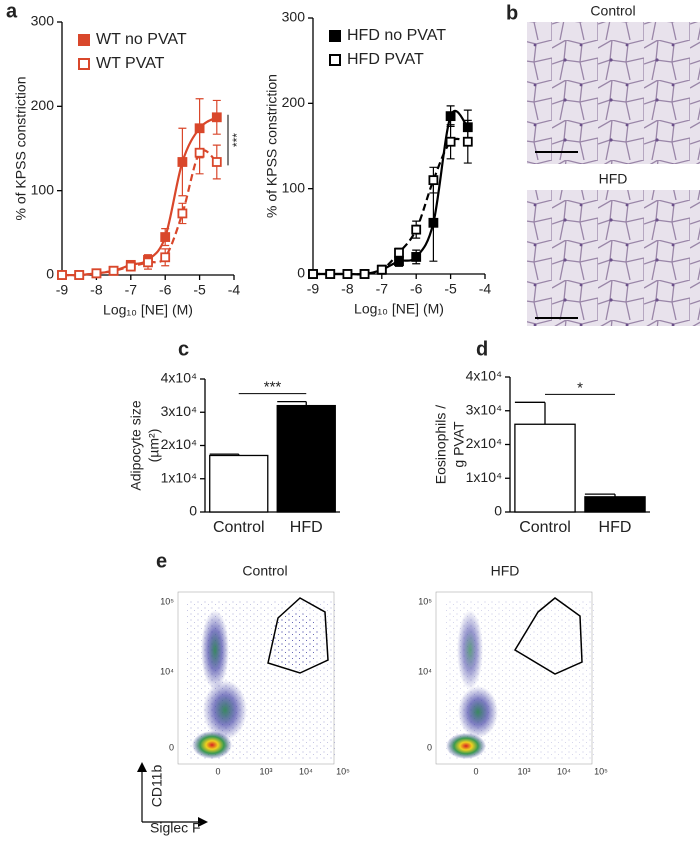 Image resolution: width=700 pixels, height=841 pixels. Describe the element at coordinates (256, 664) in the screenshot. I see `flow-plot: Control` at that location.